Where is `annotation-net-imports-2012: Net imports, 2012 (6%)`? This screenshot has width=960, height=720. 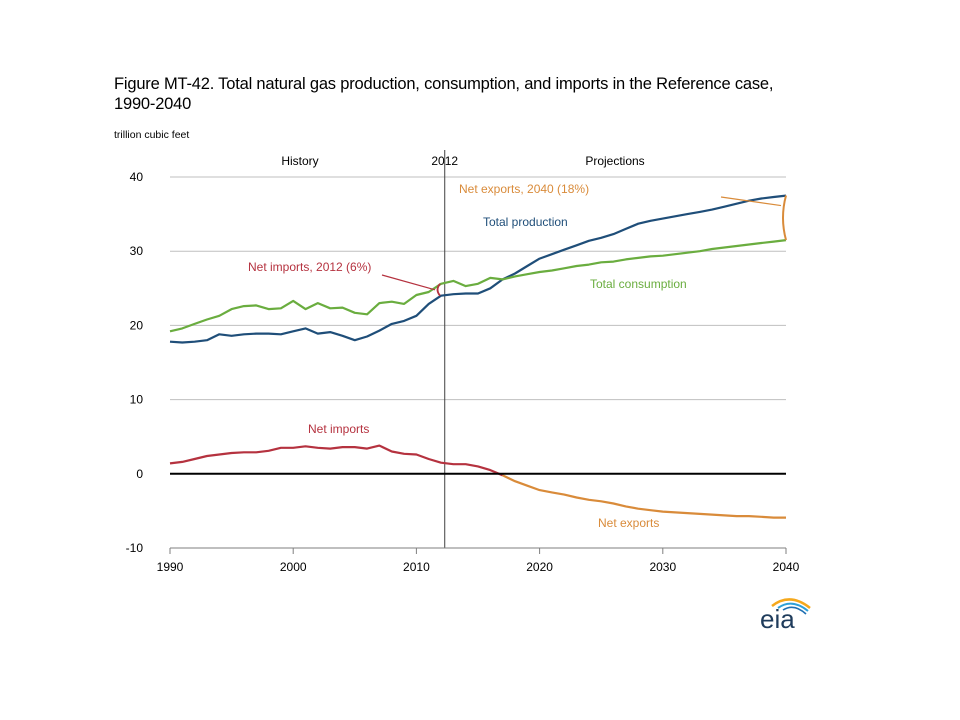
annotation-net-imports-2012: Net imports, 2012 (6%) is located at coordinates (309, 267).